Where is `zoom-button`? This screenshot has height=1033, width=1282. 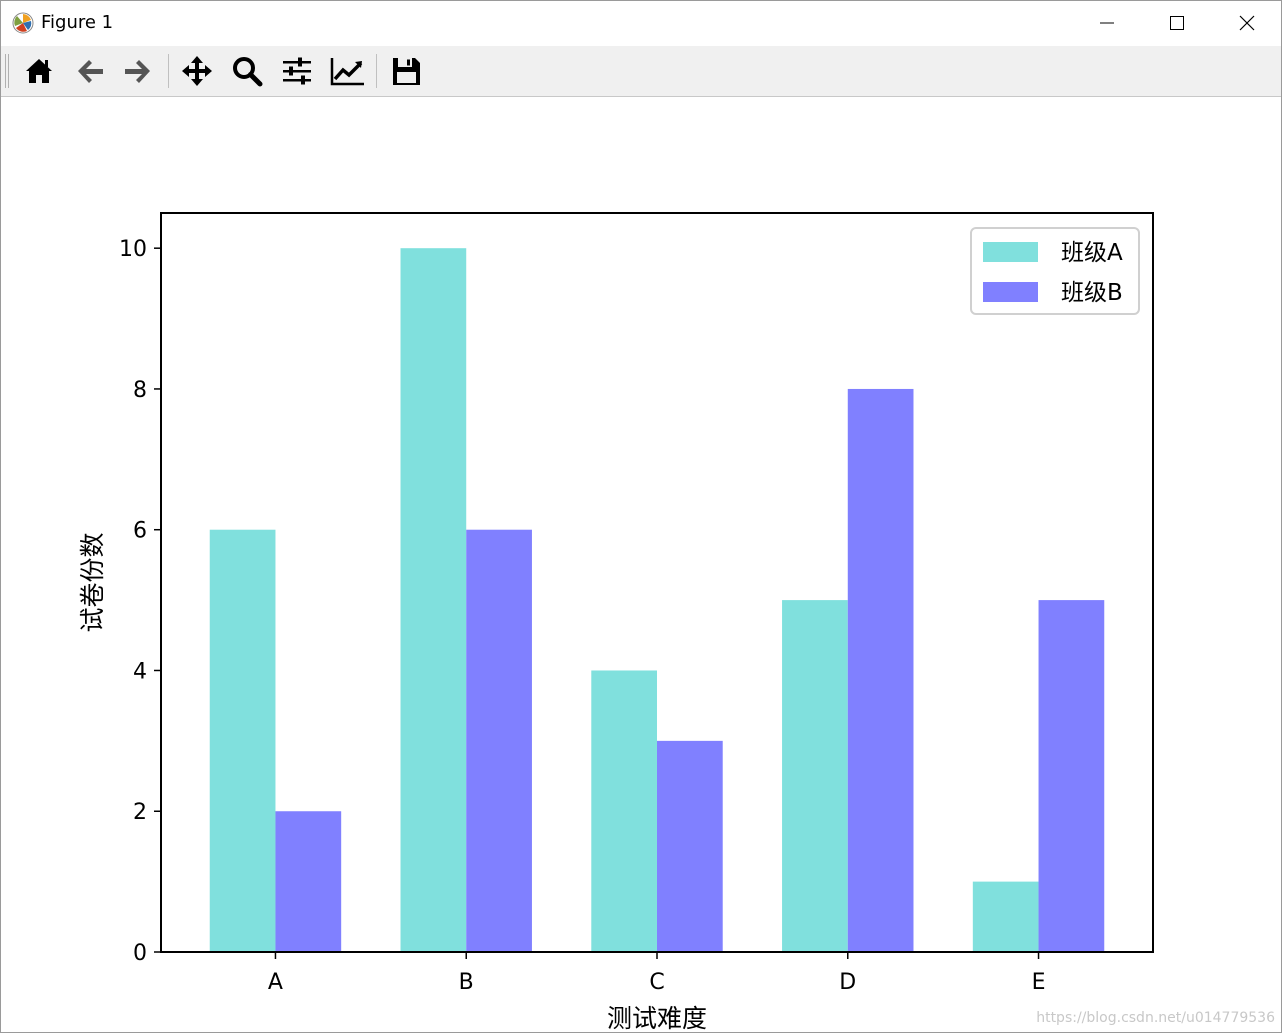 zoom-button is located at coordinates (247, 71).